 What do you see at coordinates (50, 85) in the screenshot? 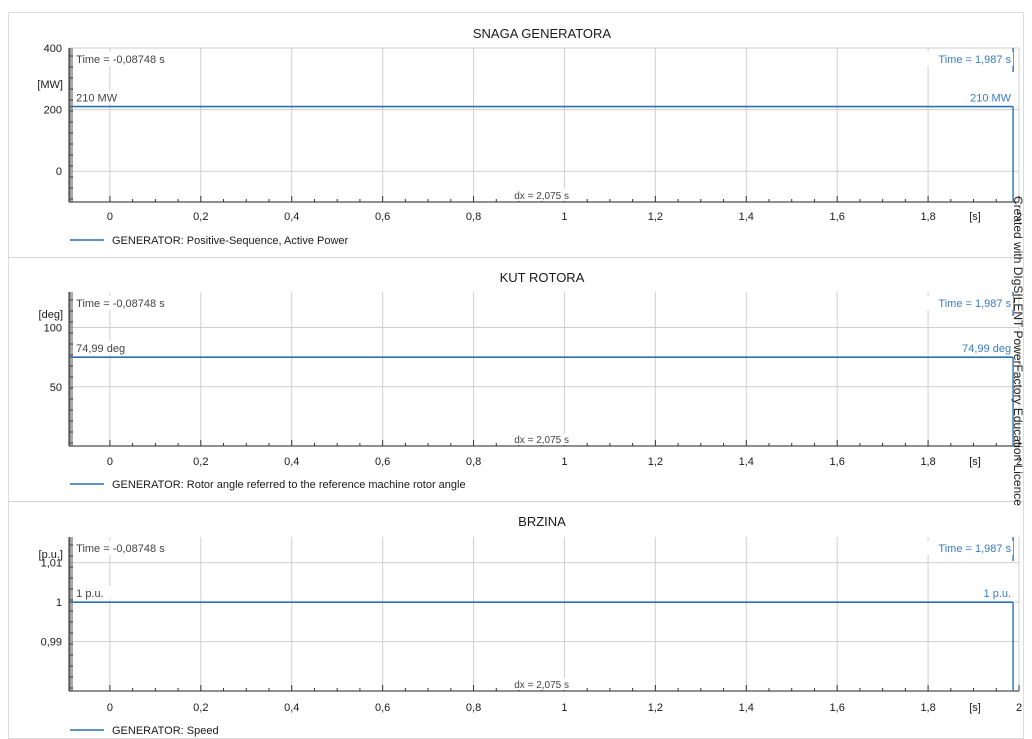
I see `y-axis-label: [MW]` at bounding box center [50, 85].